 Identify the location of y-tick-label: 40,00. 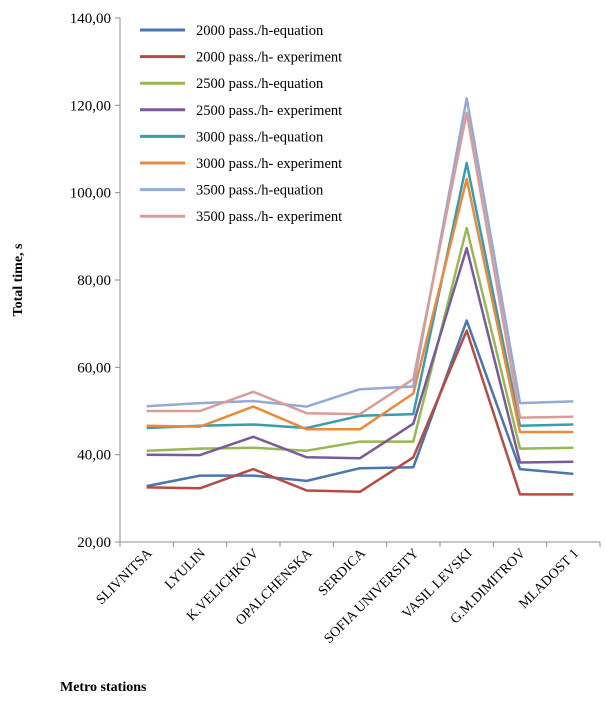
(94, 456).